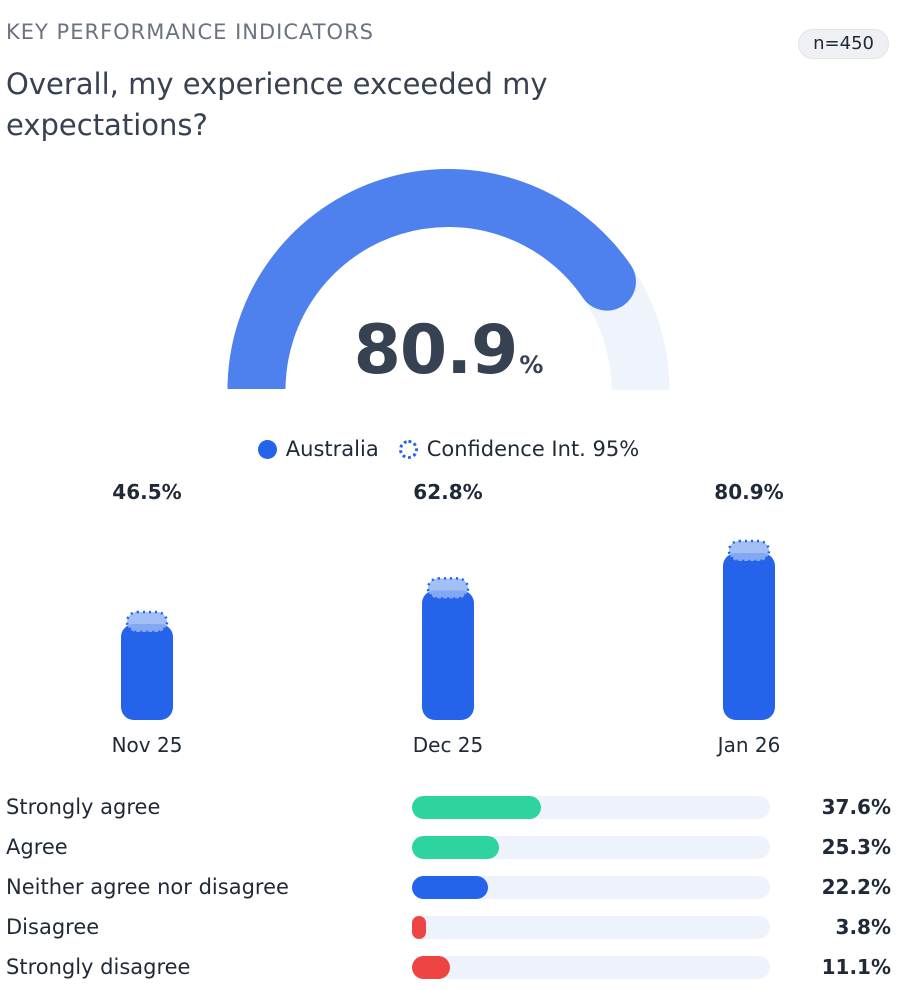 This screenshot has width=897, height=990. What do you see at coordinates (448, 745) in the screenshot?
I see `bar-category-label: Dec 25` at bounding box center [448, 745].